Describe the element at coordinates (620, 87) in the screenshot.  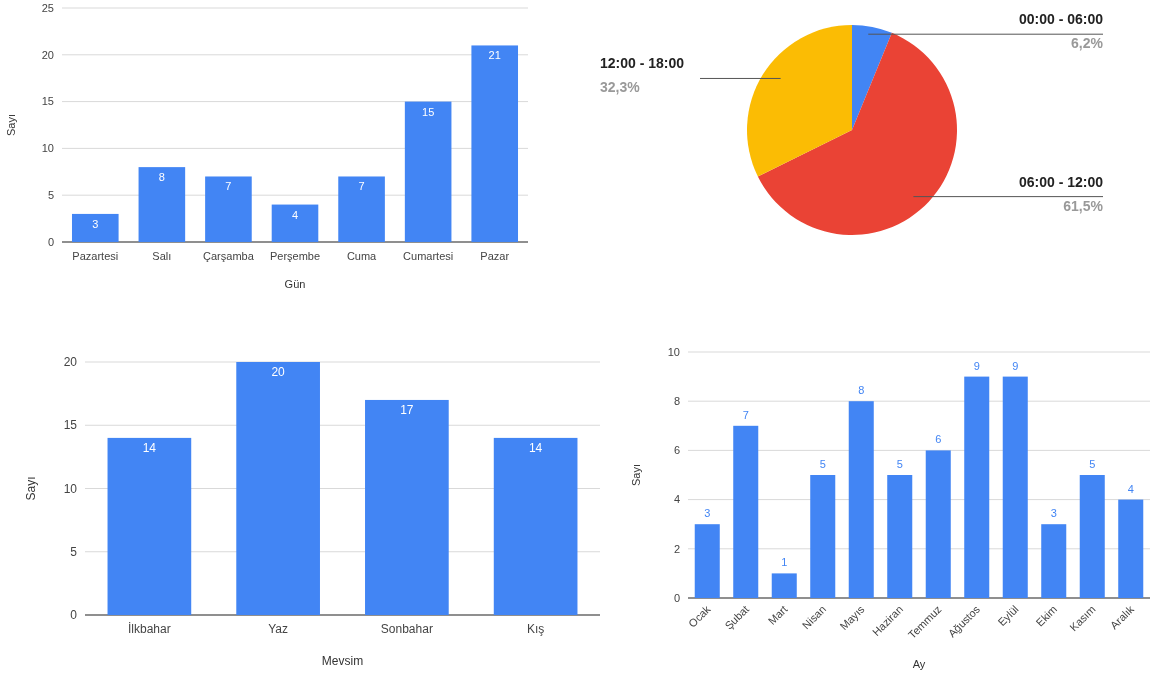
I see `data-label: 32,3%` at that location.